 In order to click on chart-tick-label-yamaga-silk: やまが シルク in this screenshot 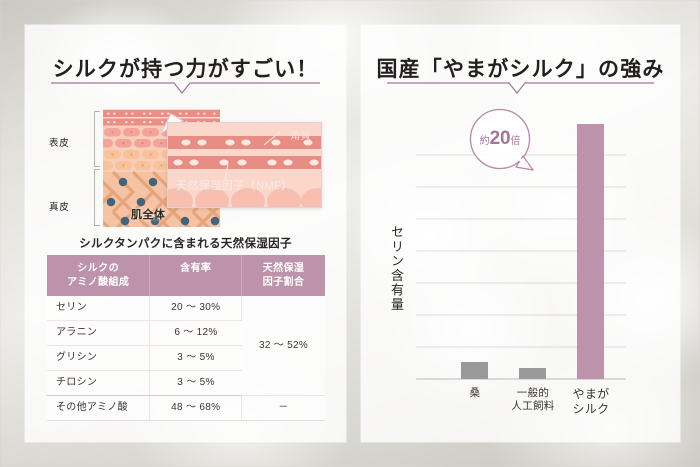, I will do `click(591, 401)`.